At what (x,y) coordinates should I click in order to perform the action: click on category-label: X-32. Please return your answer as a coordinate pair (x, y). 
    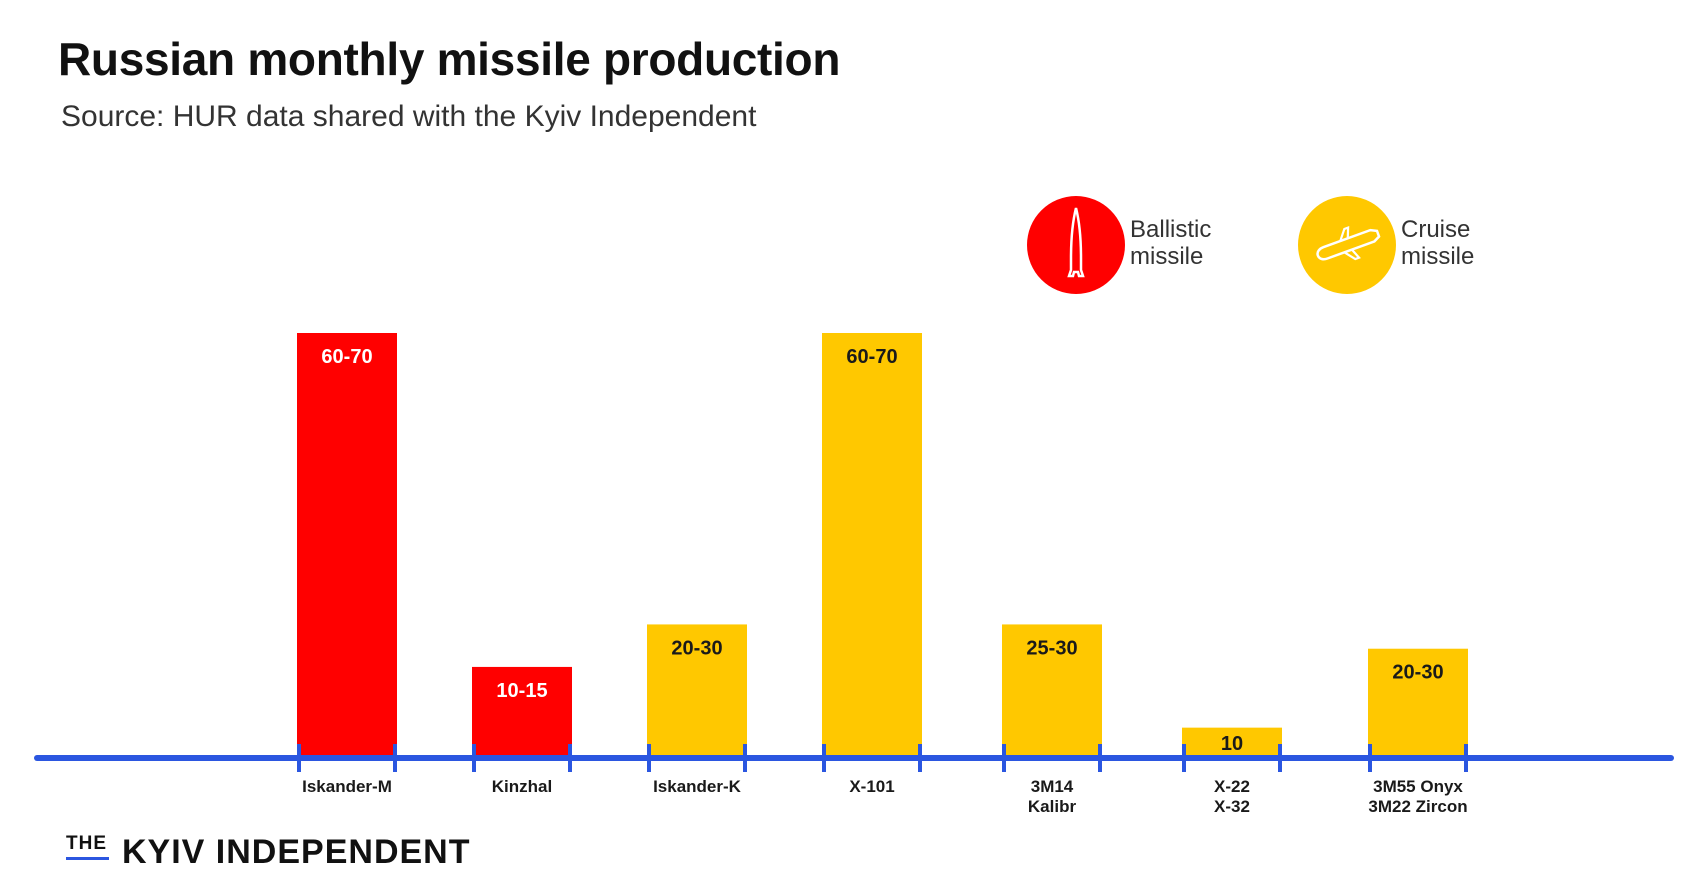
    Looking at the image, I should click on (1232, 806).